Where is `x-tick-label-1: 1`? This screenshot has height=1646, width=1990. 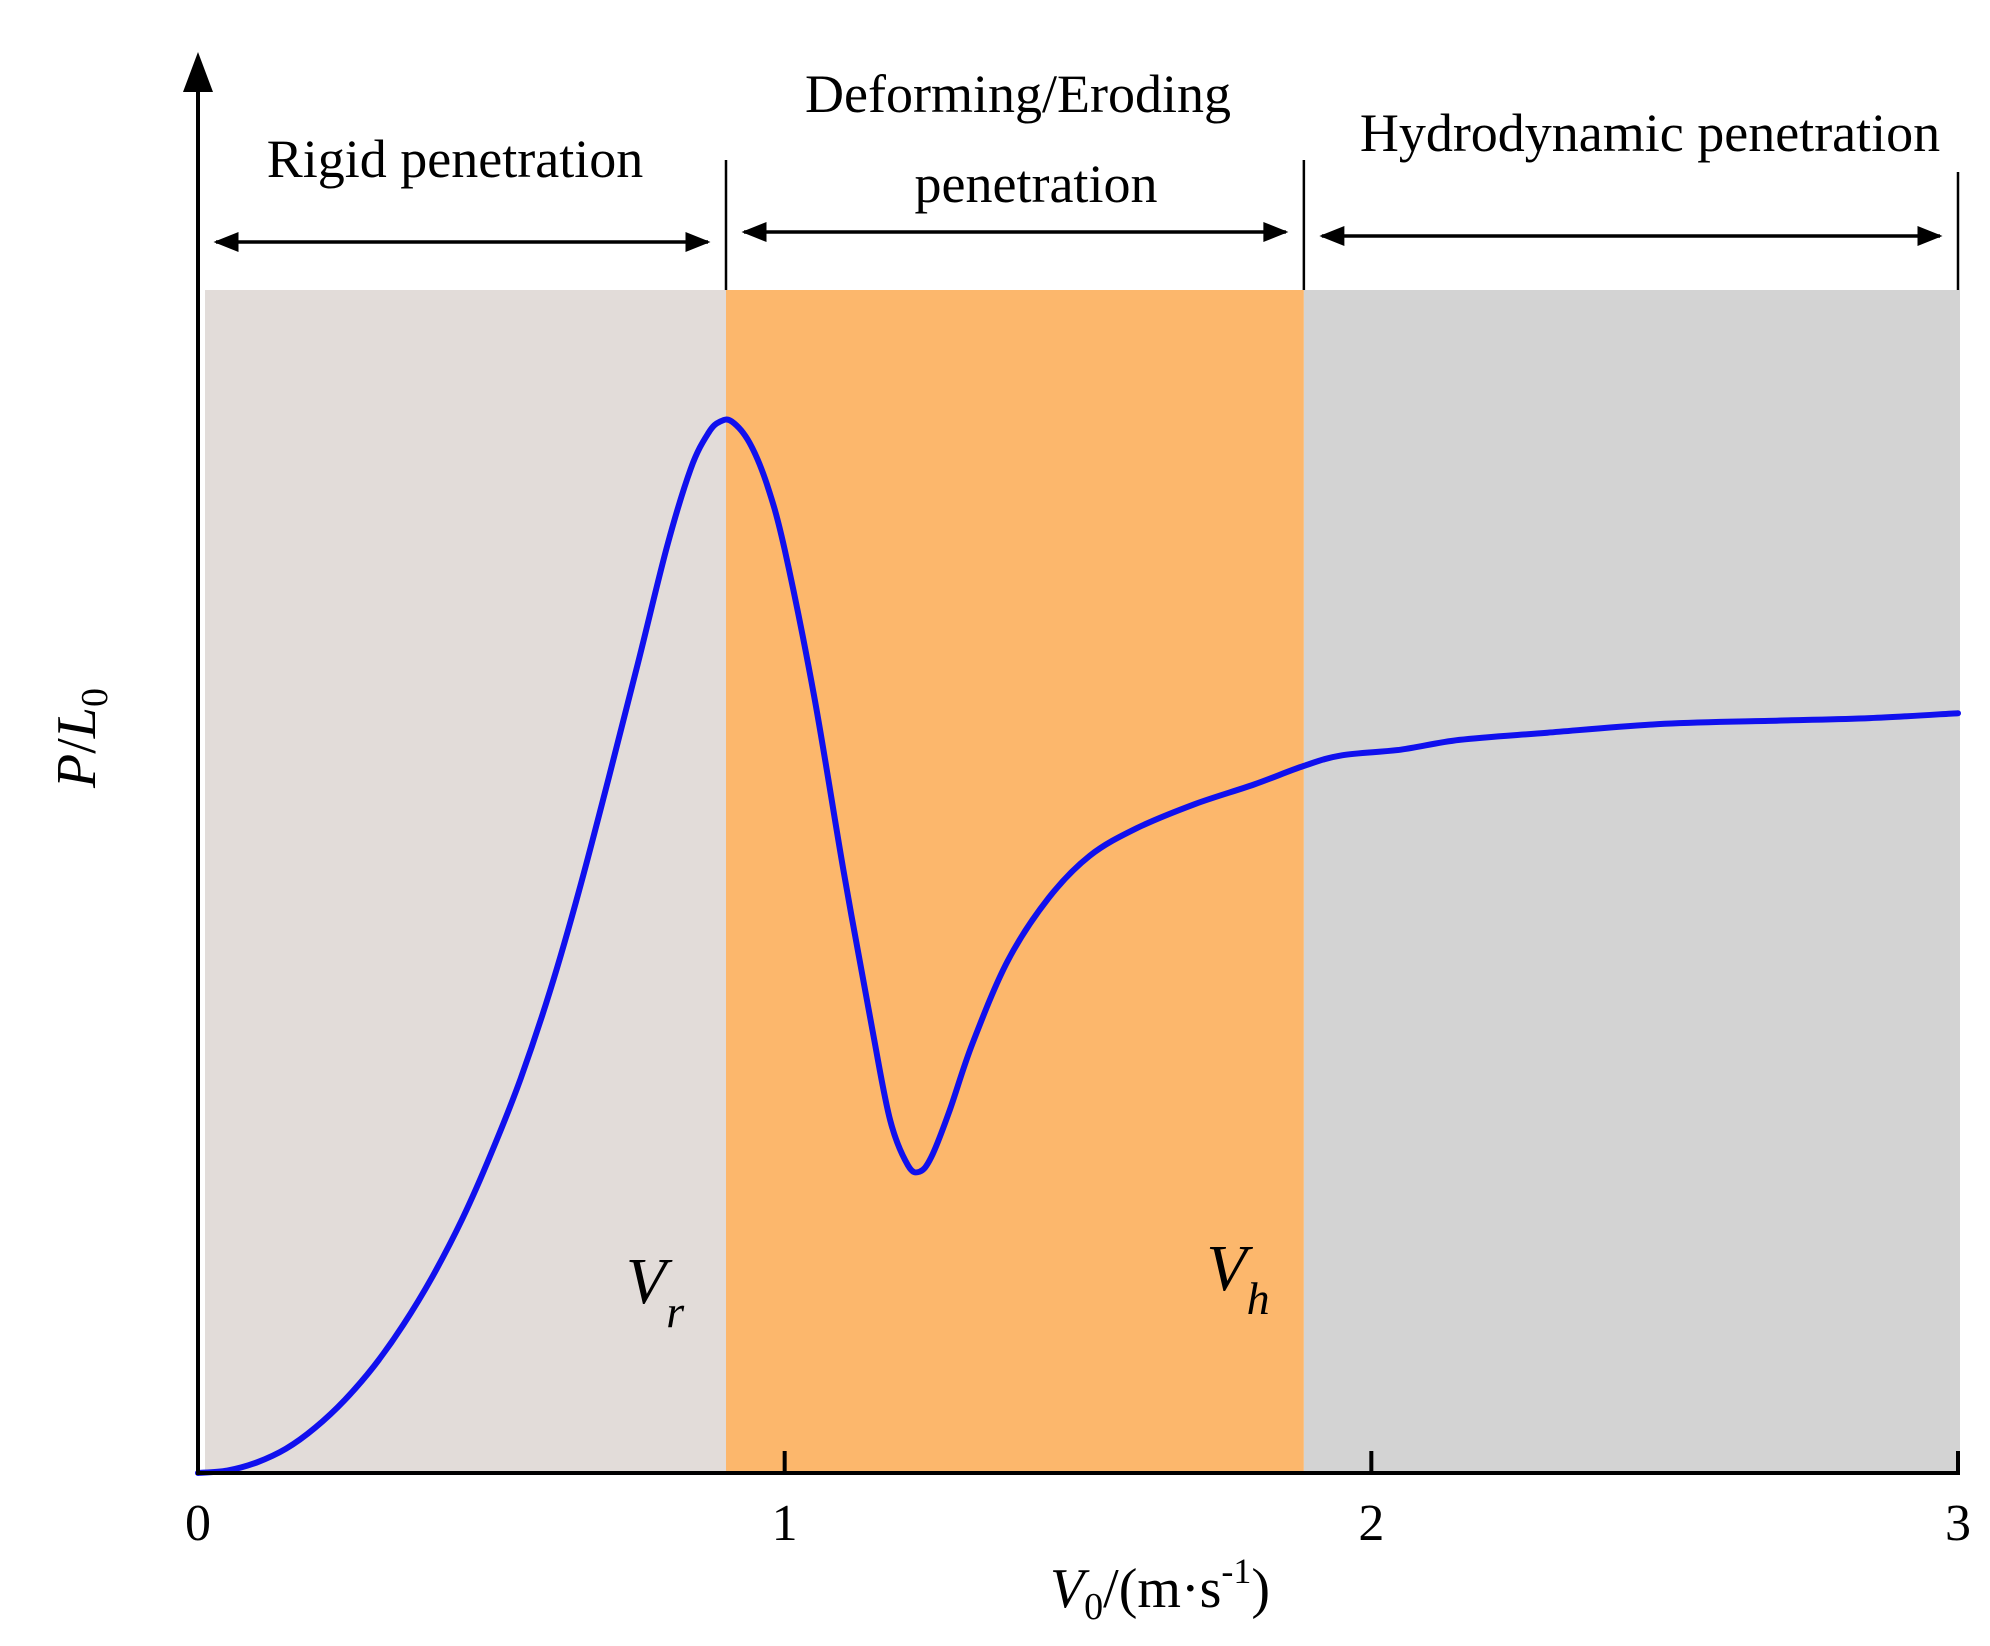
x-tick-label-1: 1 is located at coordinates (785, 1523).